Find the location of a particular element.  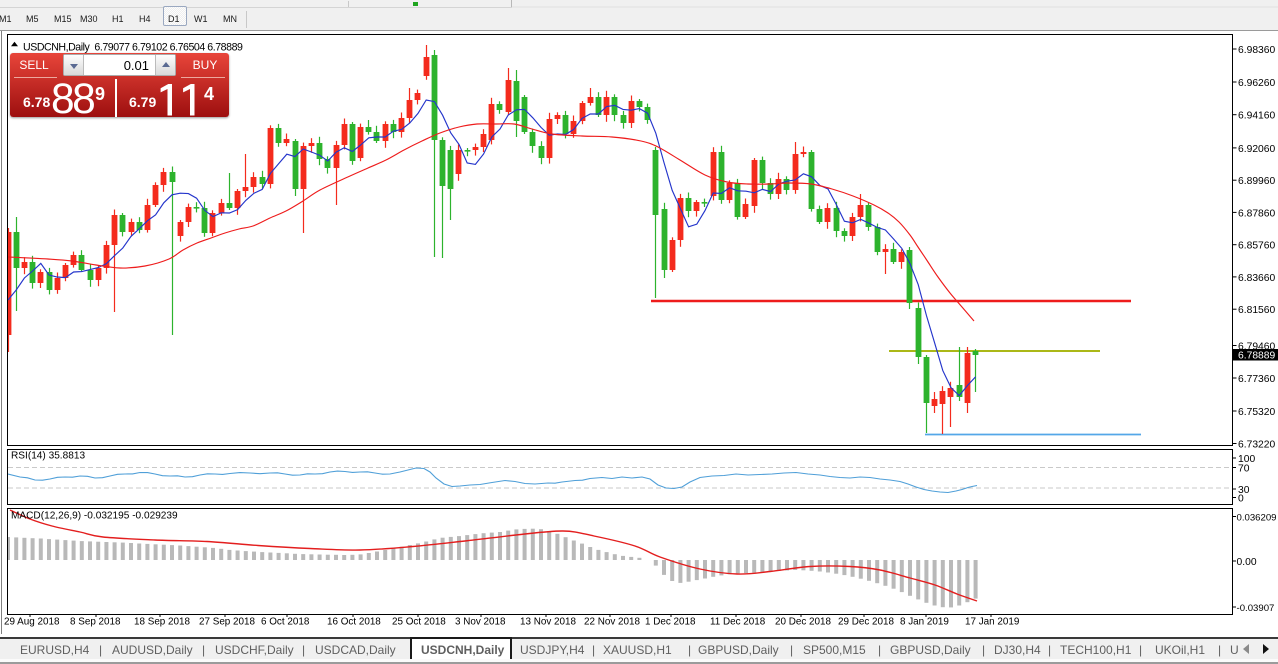

svg-text: 16 Oct 2018 is located at coordinates (354, 622).